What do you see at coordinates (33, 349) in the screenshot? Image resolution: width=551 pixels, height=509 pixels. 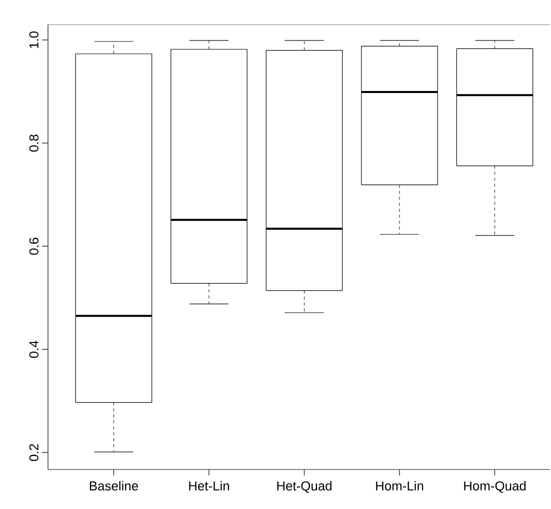 I see `y-tick-label: 0.4` at bounding box center [33, 349].